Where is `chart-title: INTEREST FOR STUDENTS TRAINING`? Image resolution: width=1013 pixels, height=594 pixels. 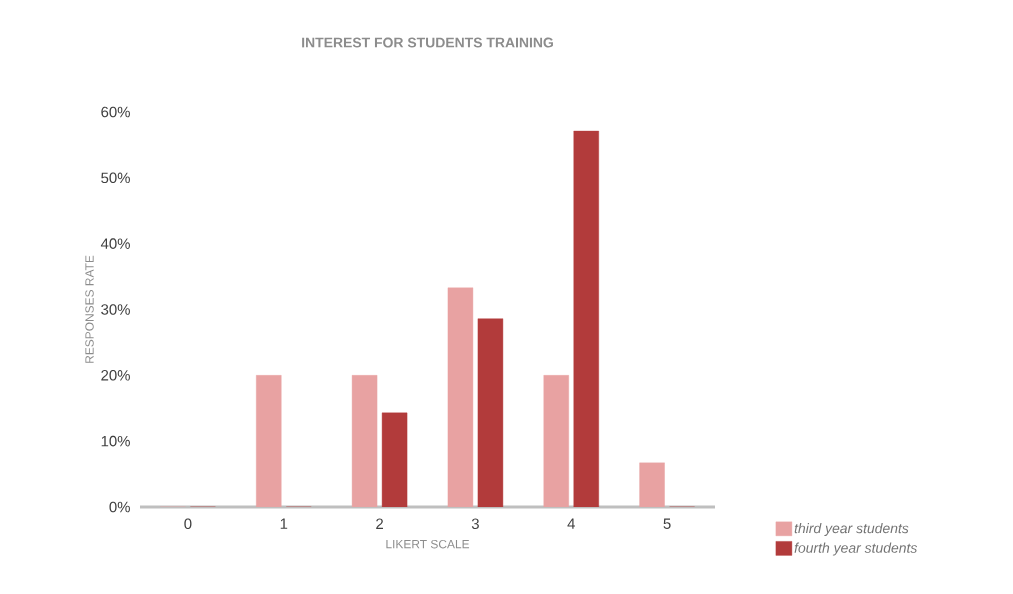
chart-title: INTEREST FOR STUDENTS TRAINING is located at coordinates (427, 42).